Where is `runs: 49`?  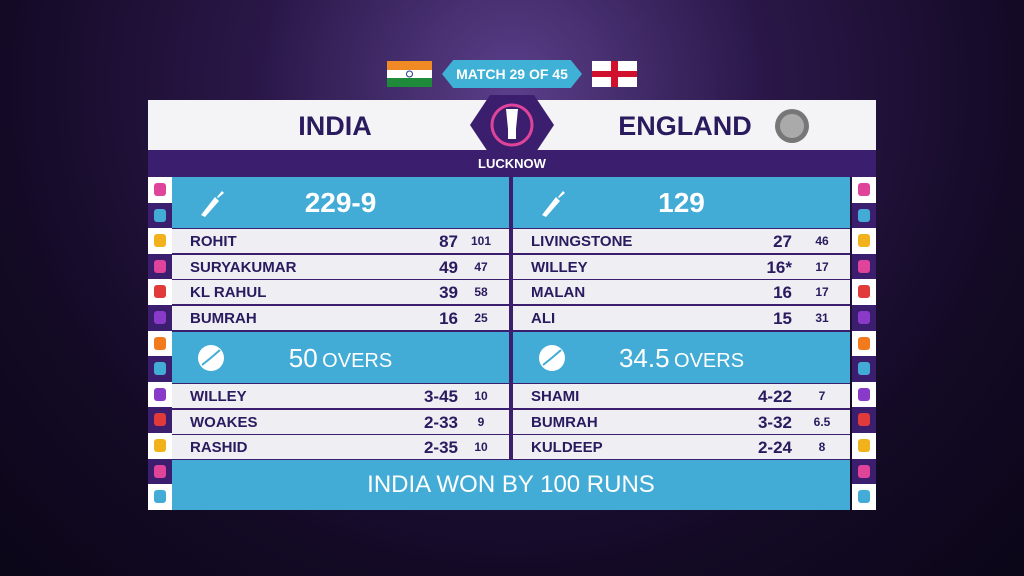 runs: 49 is located at coordinates (448, 267).